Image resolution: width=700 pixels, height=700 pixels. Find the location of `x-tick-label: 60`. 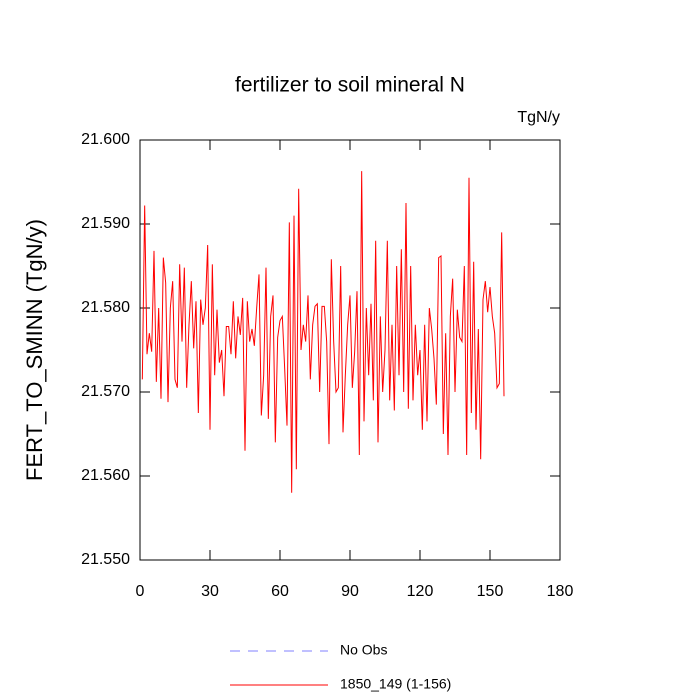

x-tick-label: 60 is located at coordinates (280, 591).